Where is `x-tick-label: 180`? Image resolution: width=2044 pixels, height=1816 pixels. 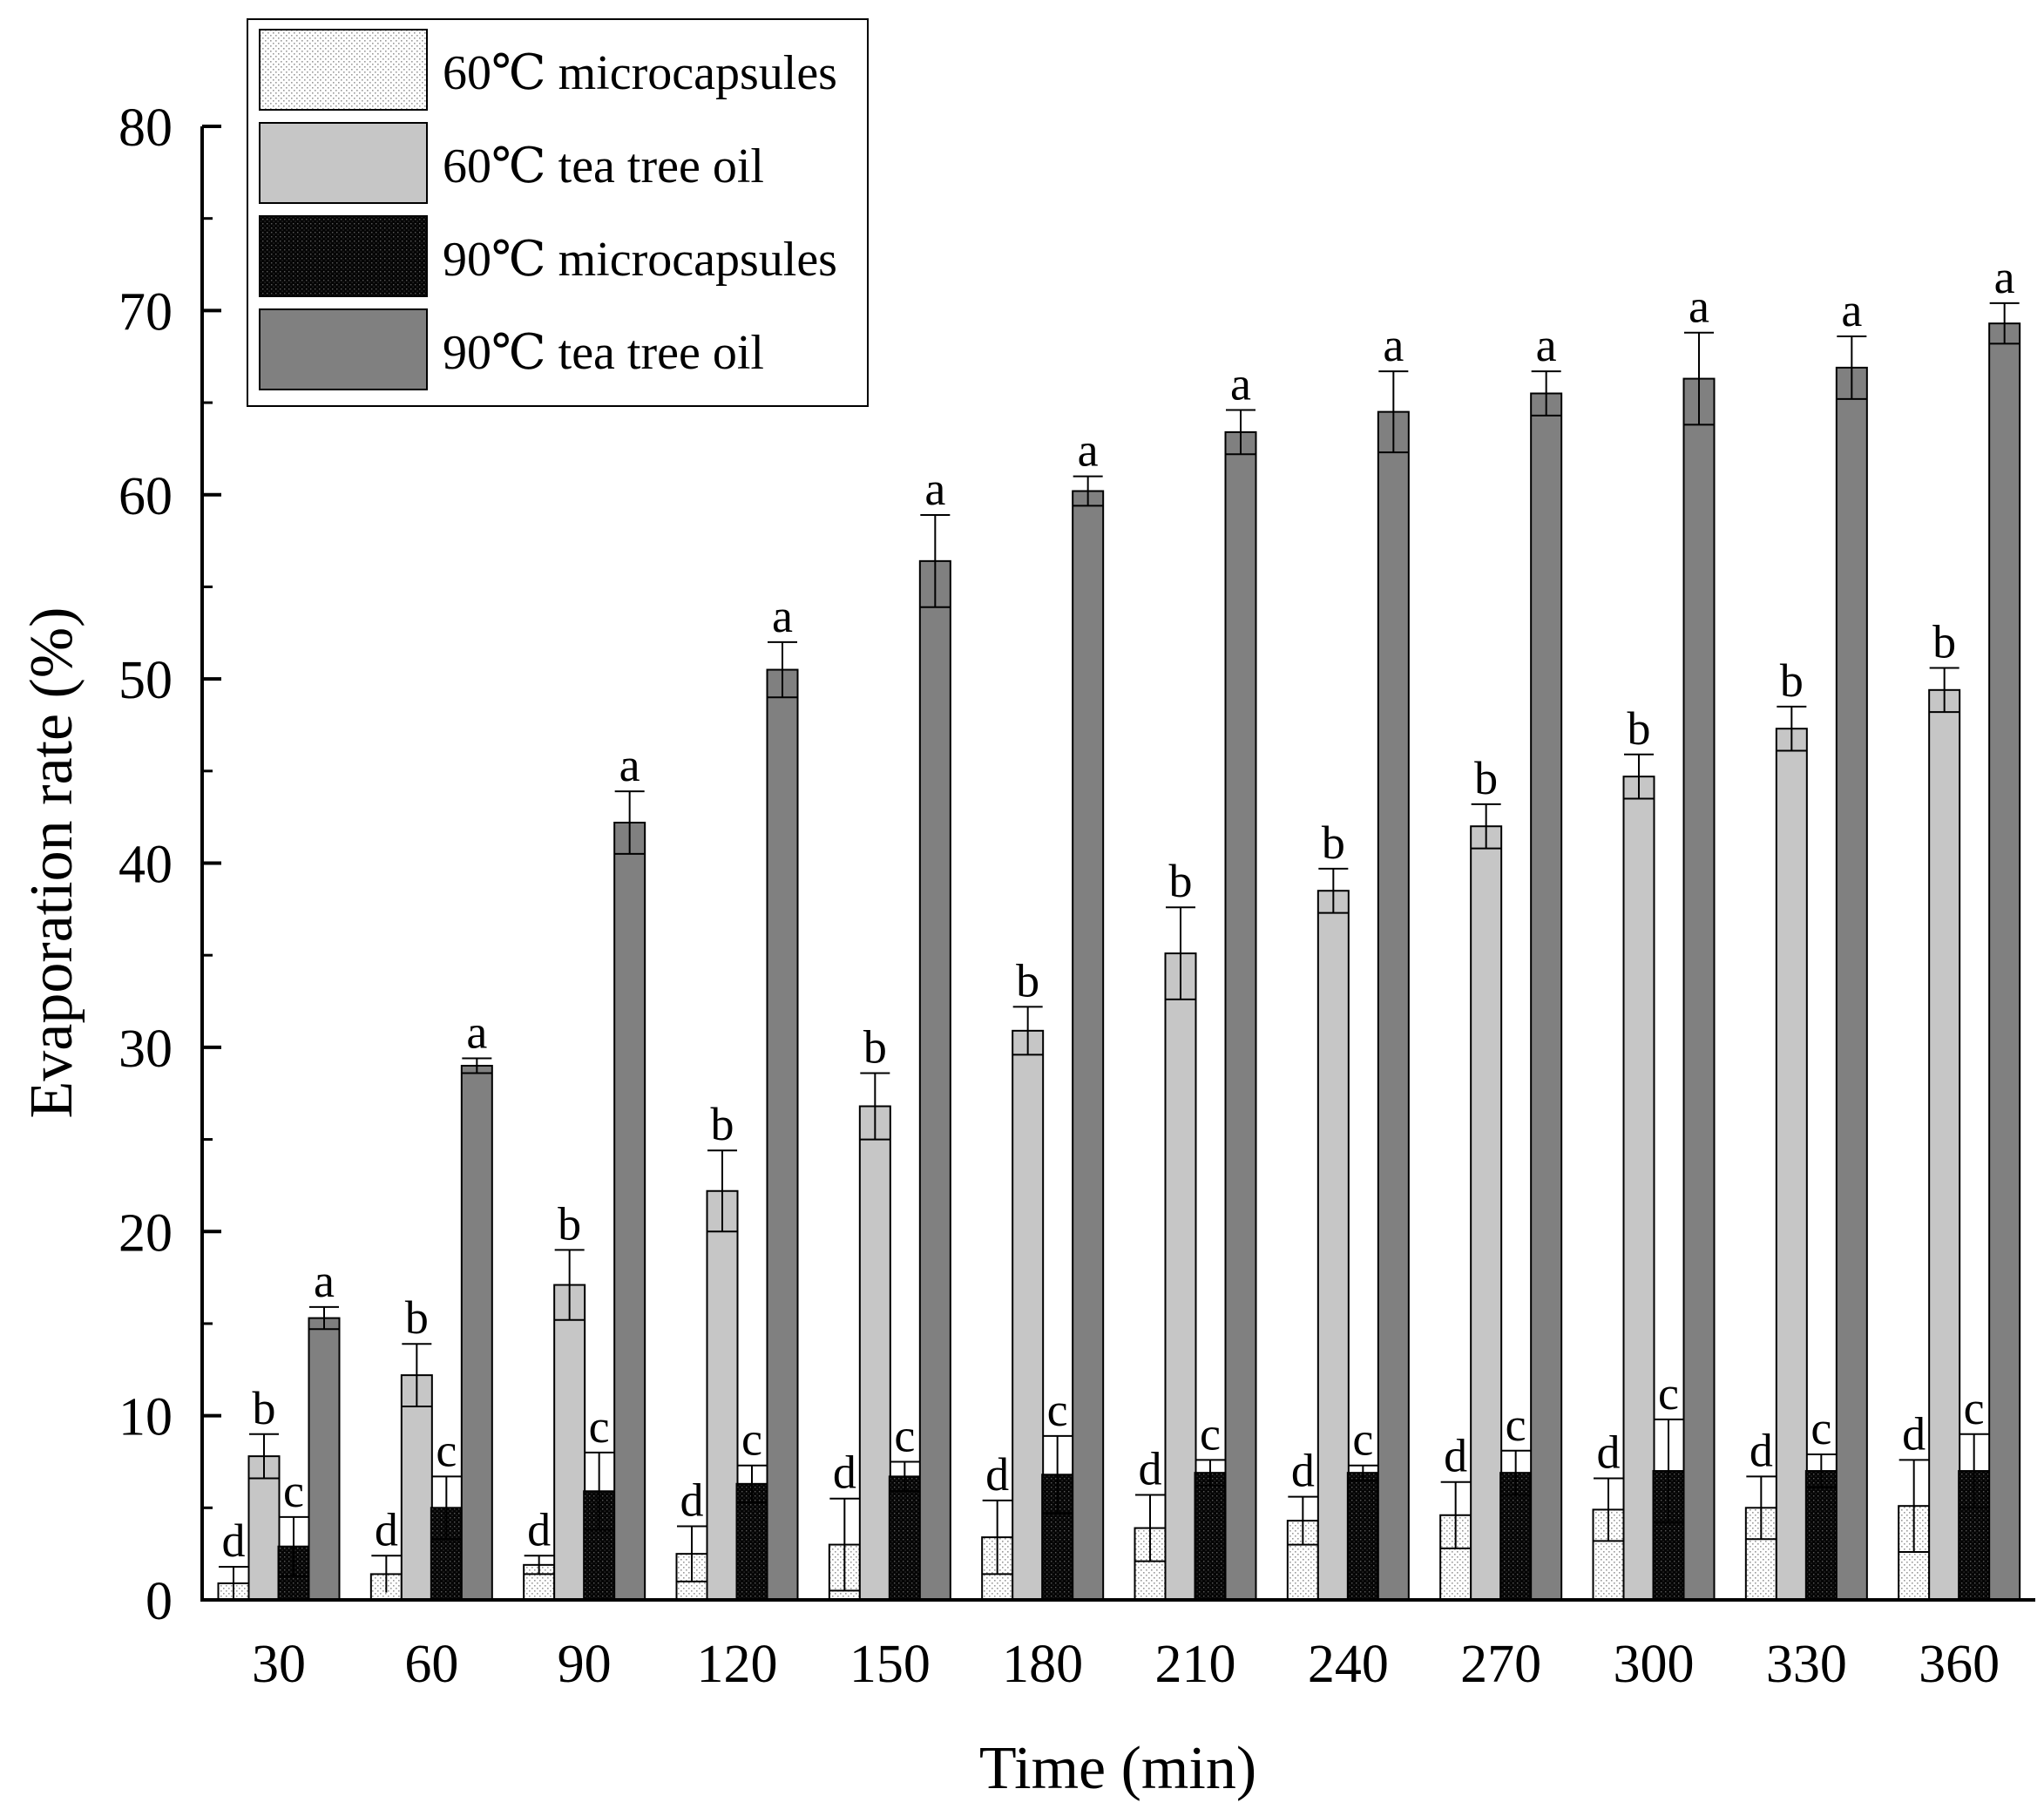
x-tick-label: 180 is located at coordinates (1042, 1664).